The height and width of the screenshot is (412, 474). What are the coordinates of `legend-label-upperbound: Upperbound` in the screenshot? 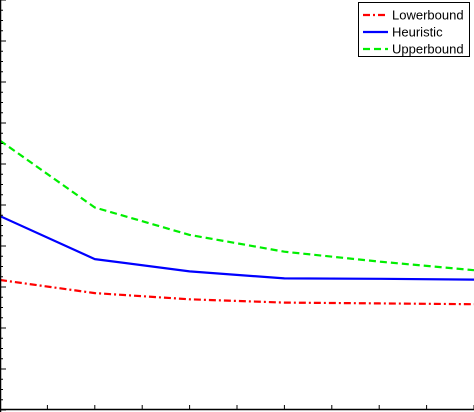 It's located at (428, 49).